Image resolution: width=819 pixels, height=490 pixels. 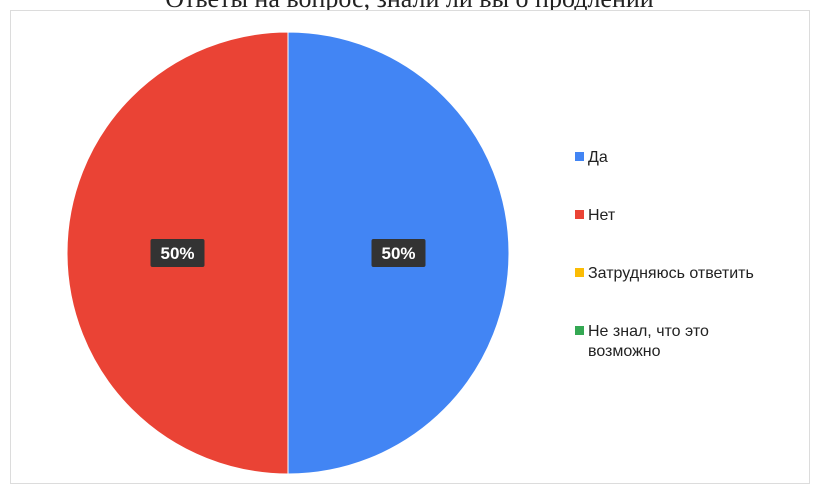 I want to click on legend-label: Не знал, что это, so click(x=648, y=331).